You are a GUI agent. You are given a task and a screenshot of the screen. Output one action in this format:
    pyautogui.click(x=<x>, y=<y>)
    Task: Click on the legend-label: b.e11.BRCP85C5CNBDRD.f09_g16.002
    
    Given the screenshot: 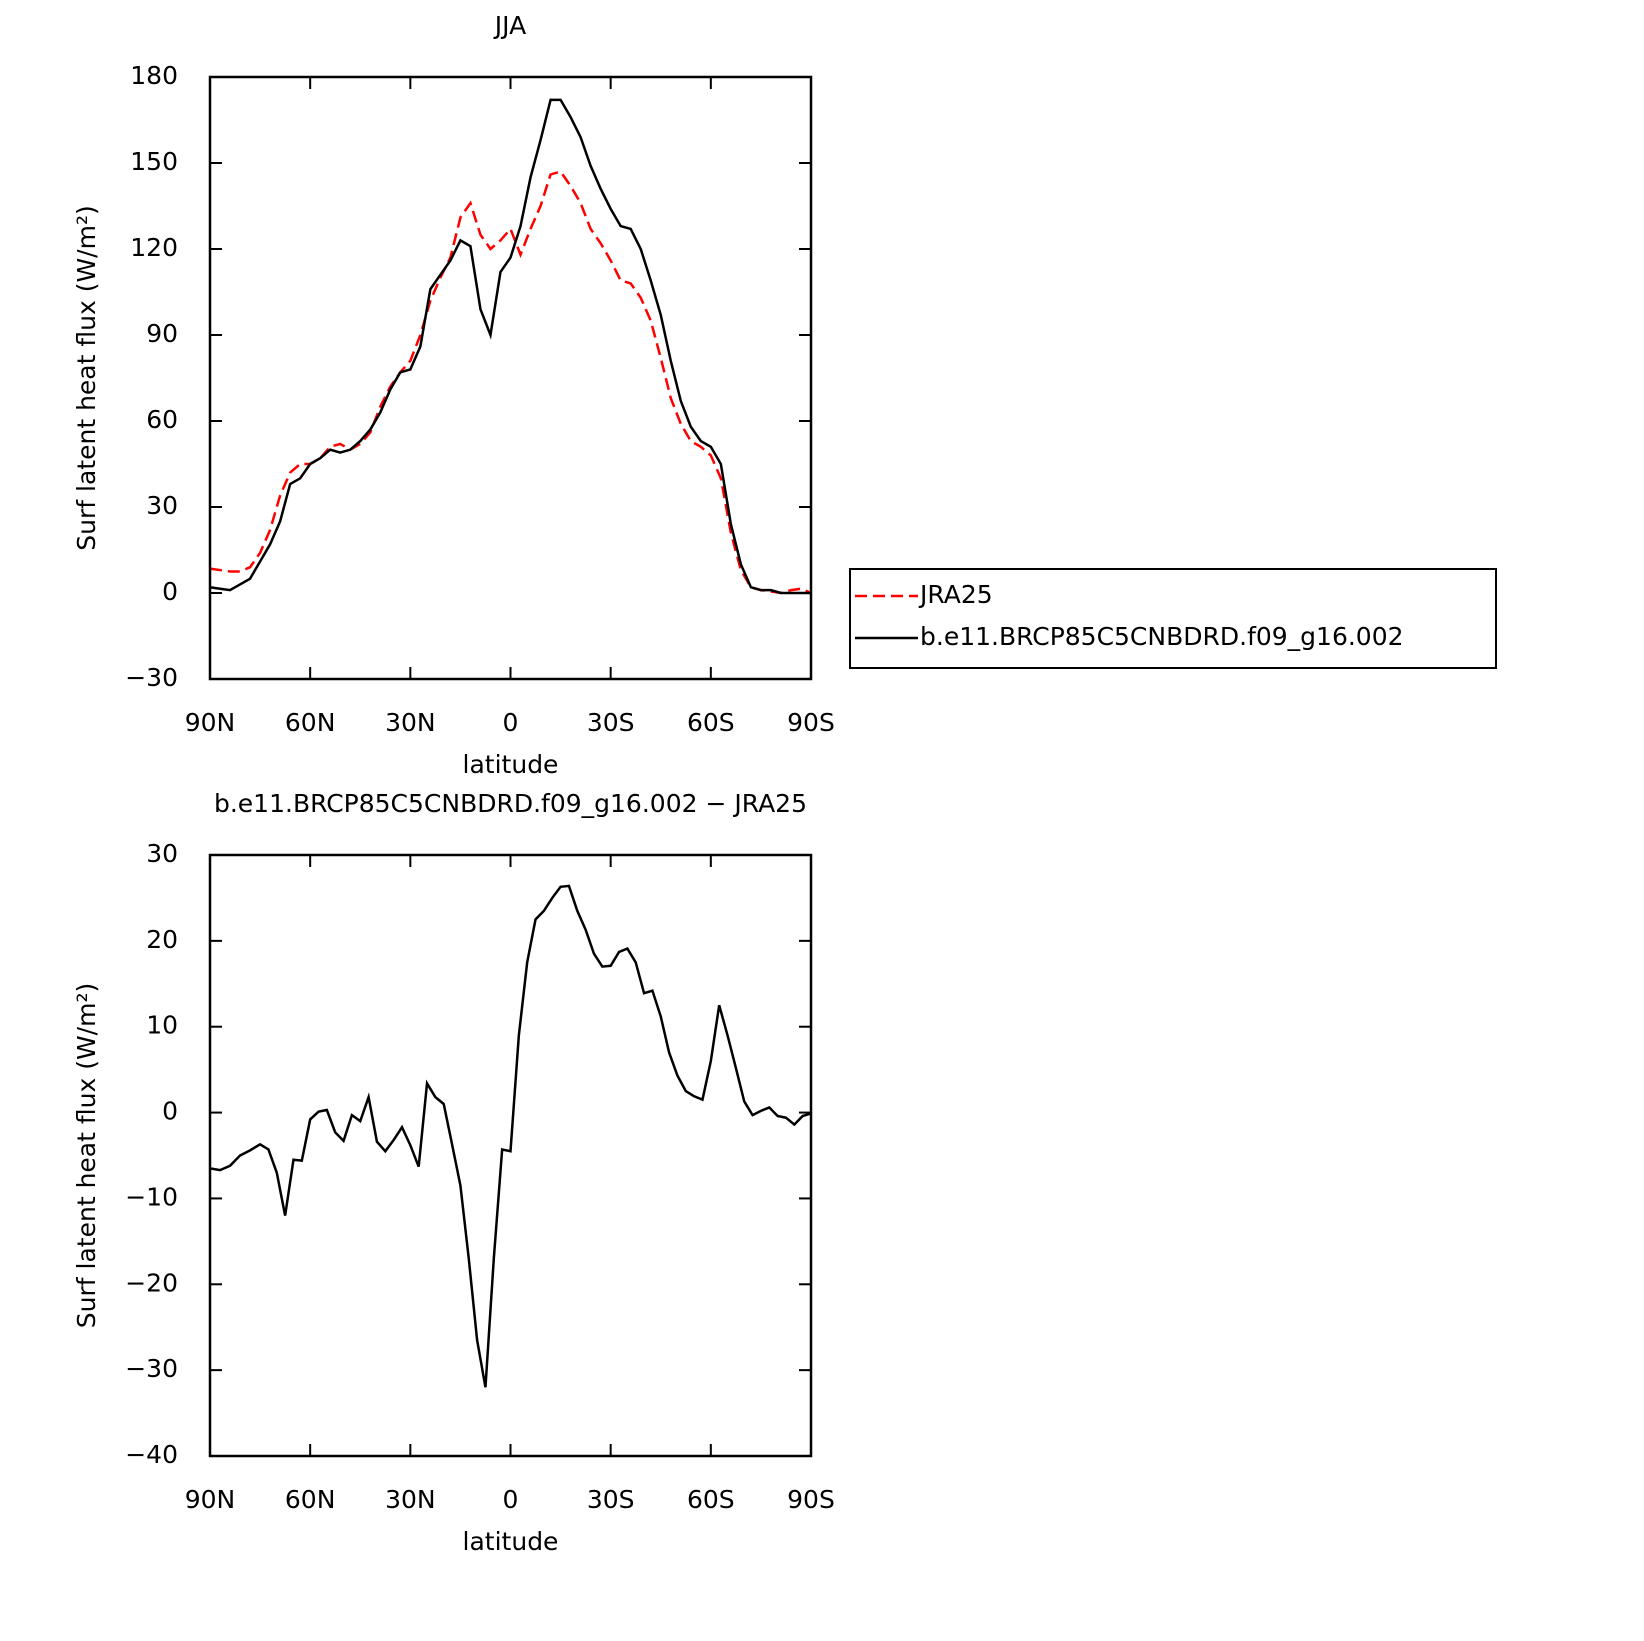 What is the action you would take?
    pyautogui.click(x=1162, y=636)
    